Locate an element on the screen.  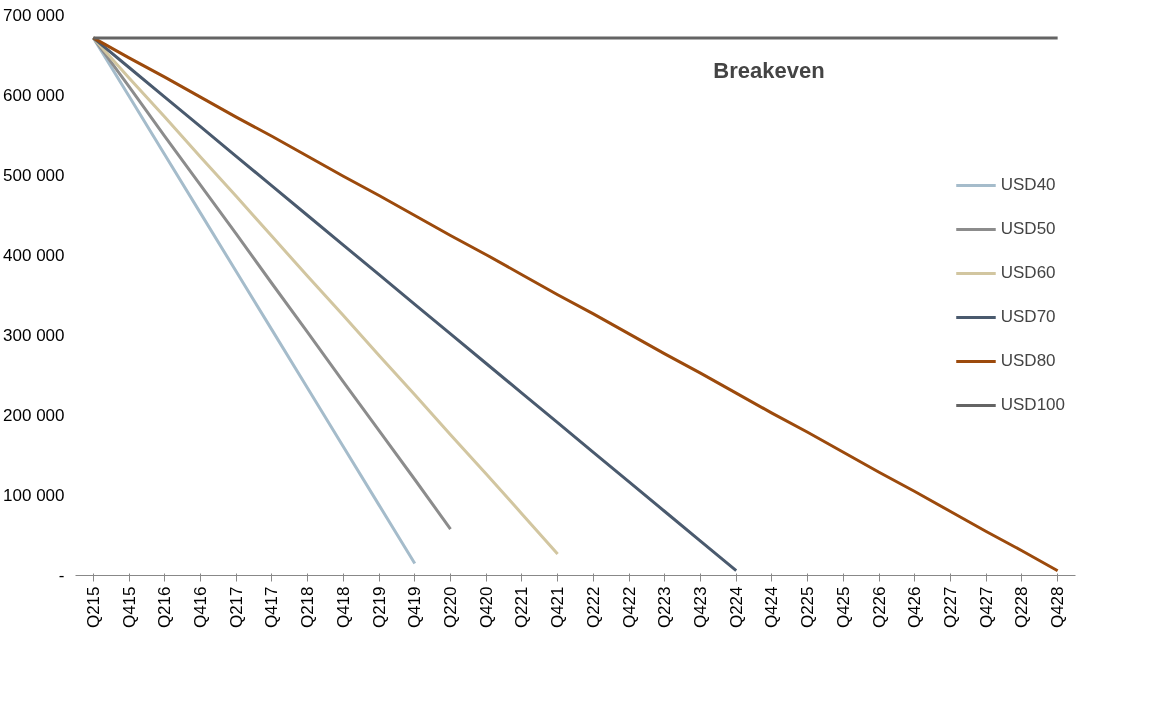
y-tick-label: 700 000 is located at coordinates (34, 15).